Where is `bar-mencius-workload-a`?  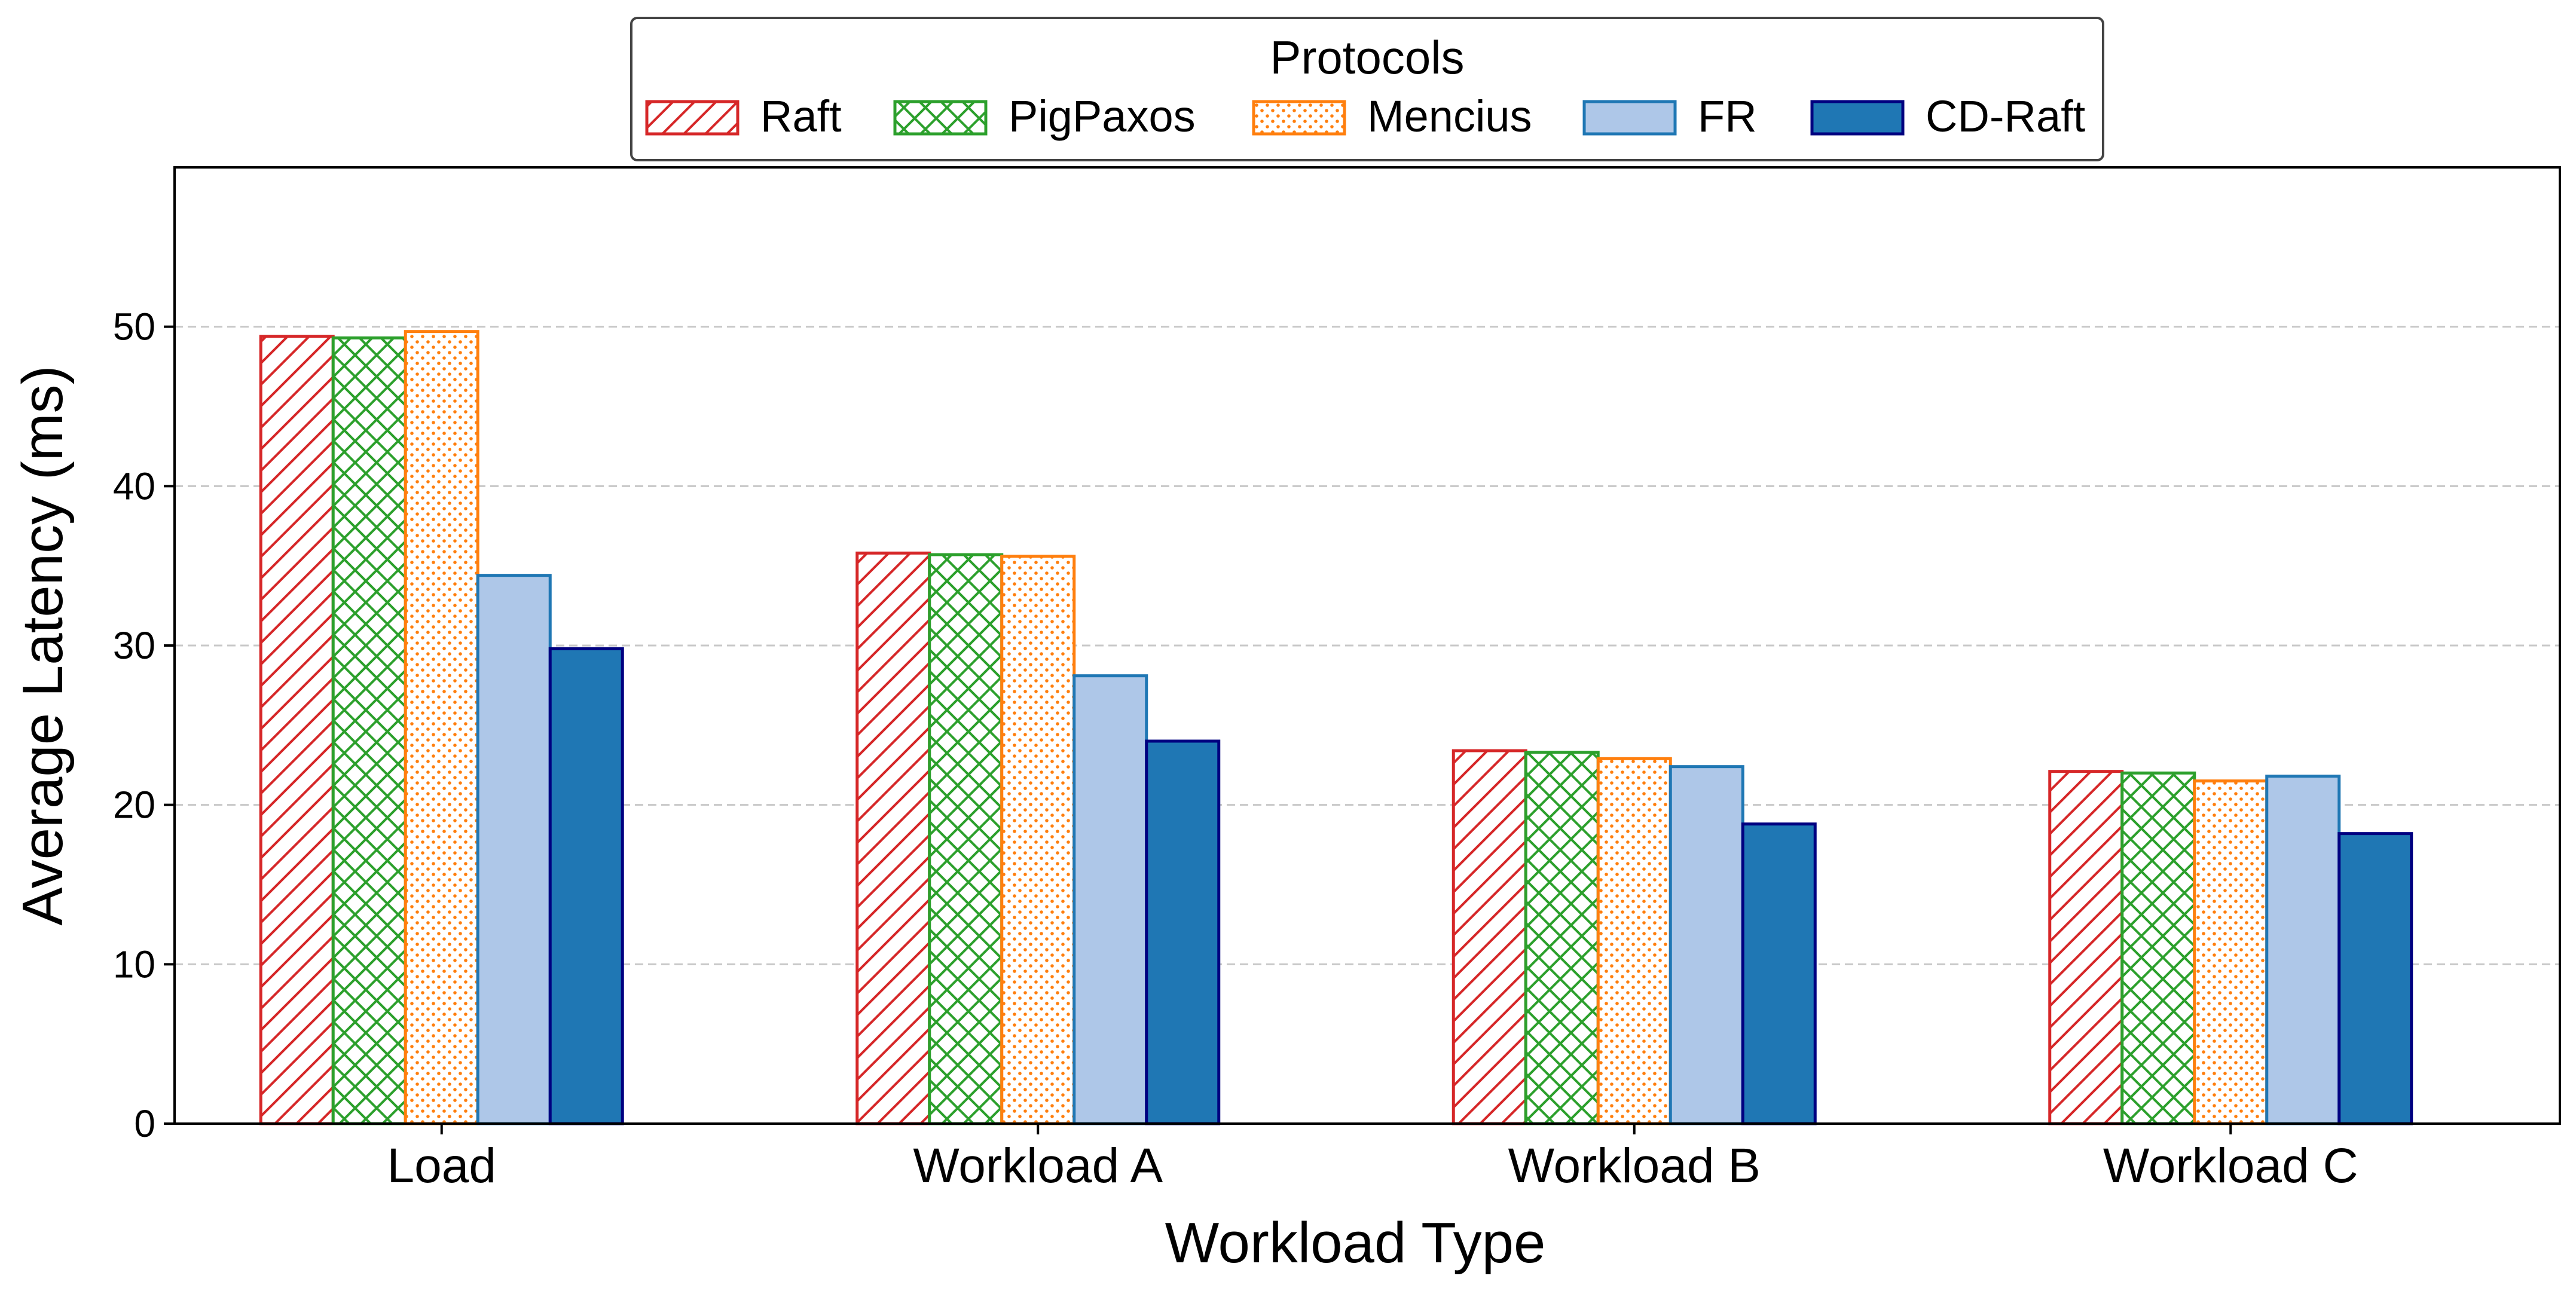 bar-mencius-workload-a is located at coordinates (1038, 840).